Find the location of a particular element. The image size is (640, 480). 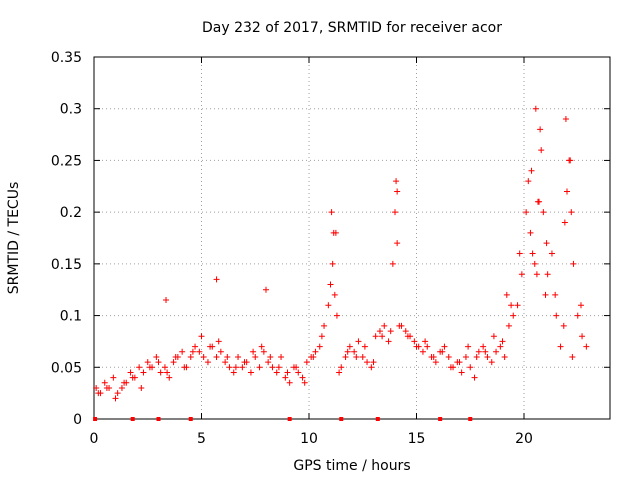

x-tick-label: 0 is located at coordinates (94, 439).